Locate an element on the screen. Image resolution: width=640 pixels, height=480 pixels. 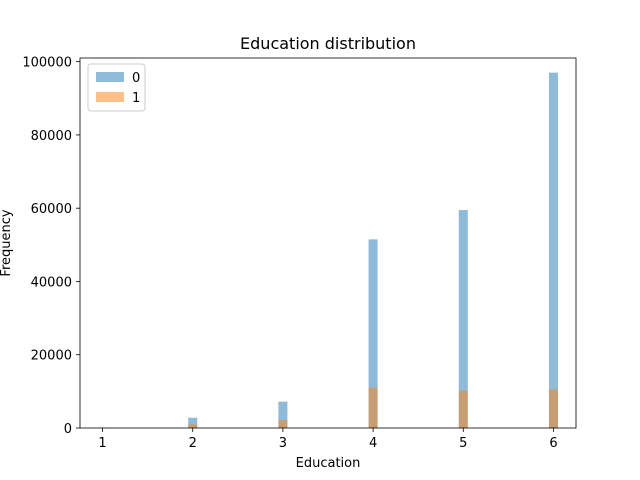
legend: 01 is located at coordinates (116, 87).